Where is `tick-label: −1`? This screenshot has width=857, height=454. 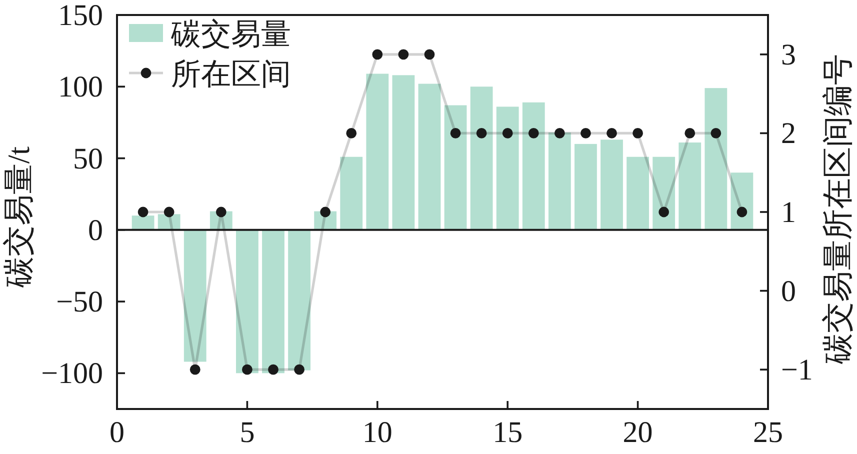
tick-label: −1 is located at coordinates (797, 370).